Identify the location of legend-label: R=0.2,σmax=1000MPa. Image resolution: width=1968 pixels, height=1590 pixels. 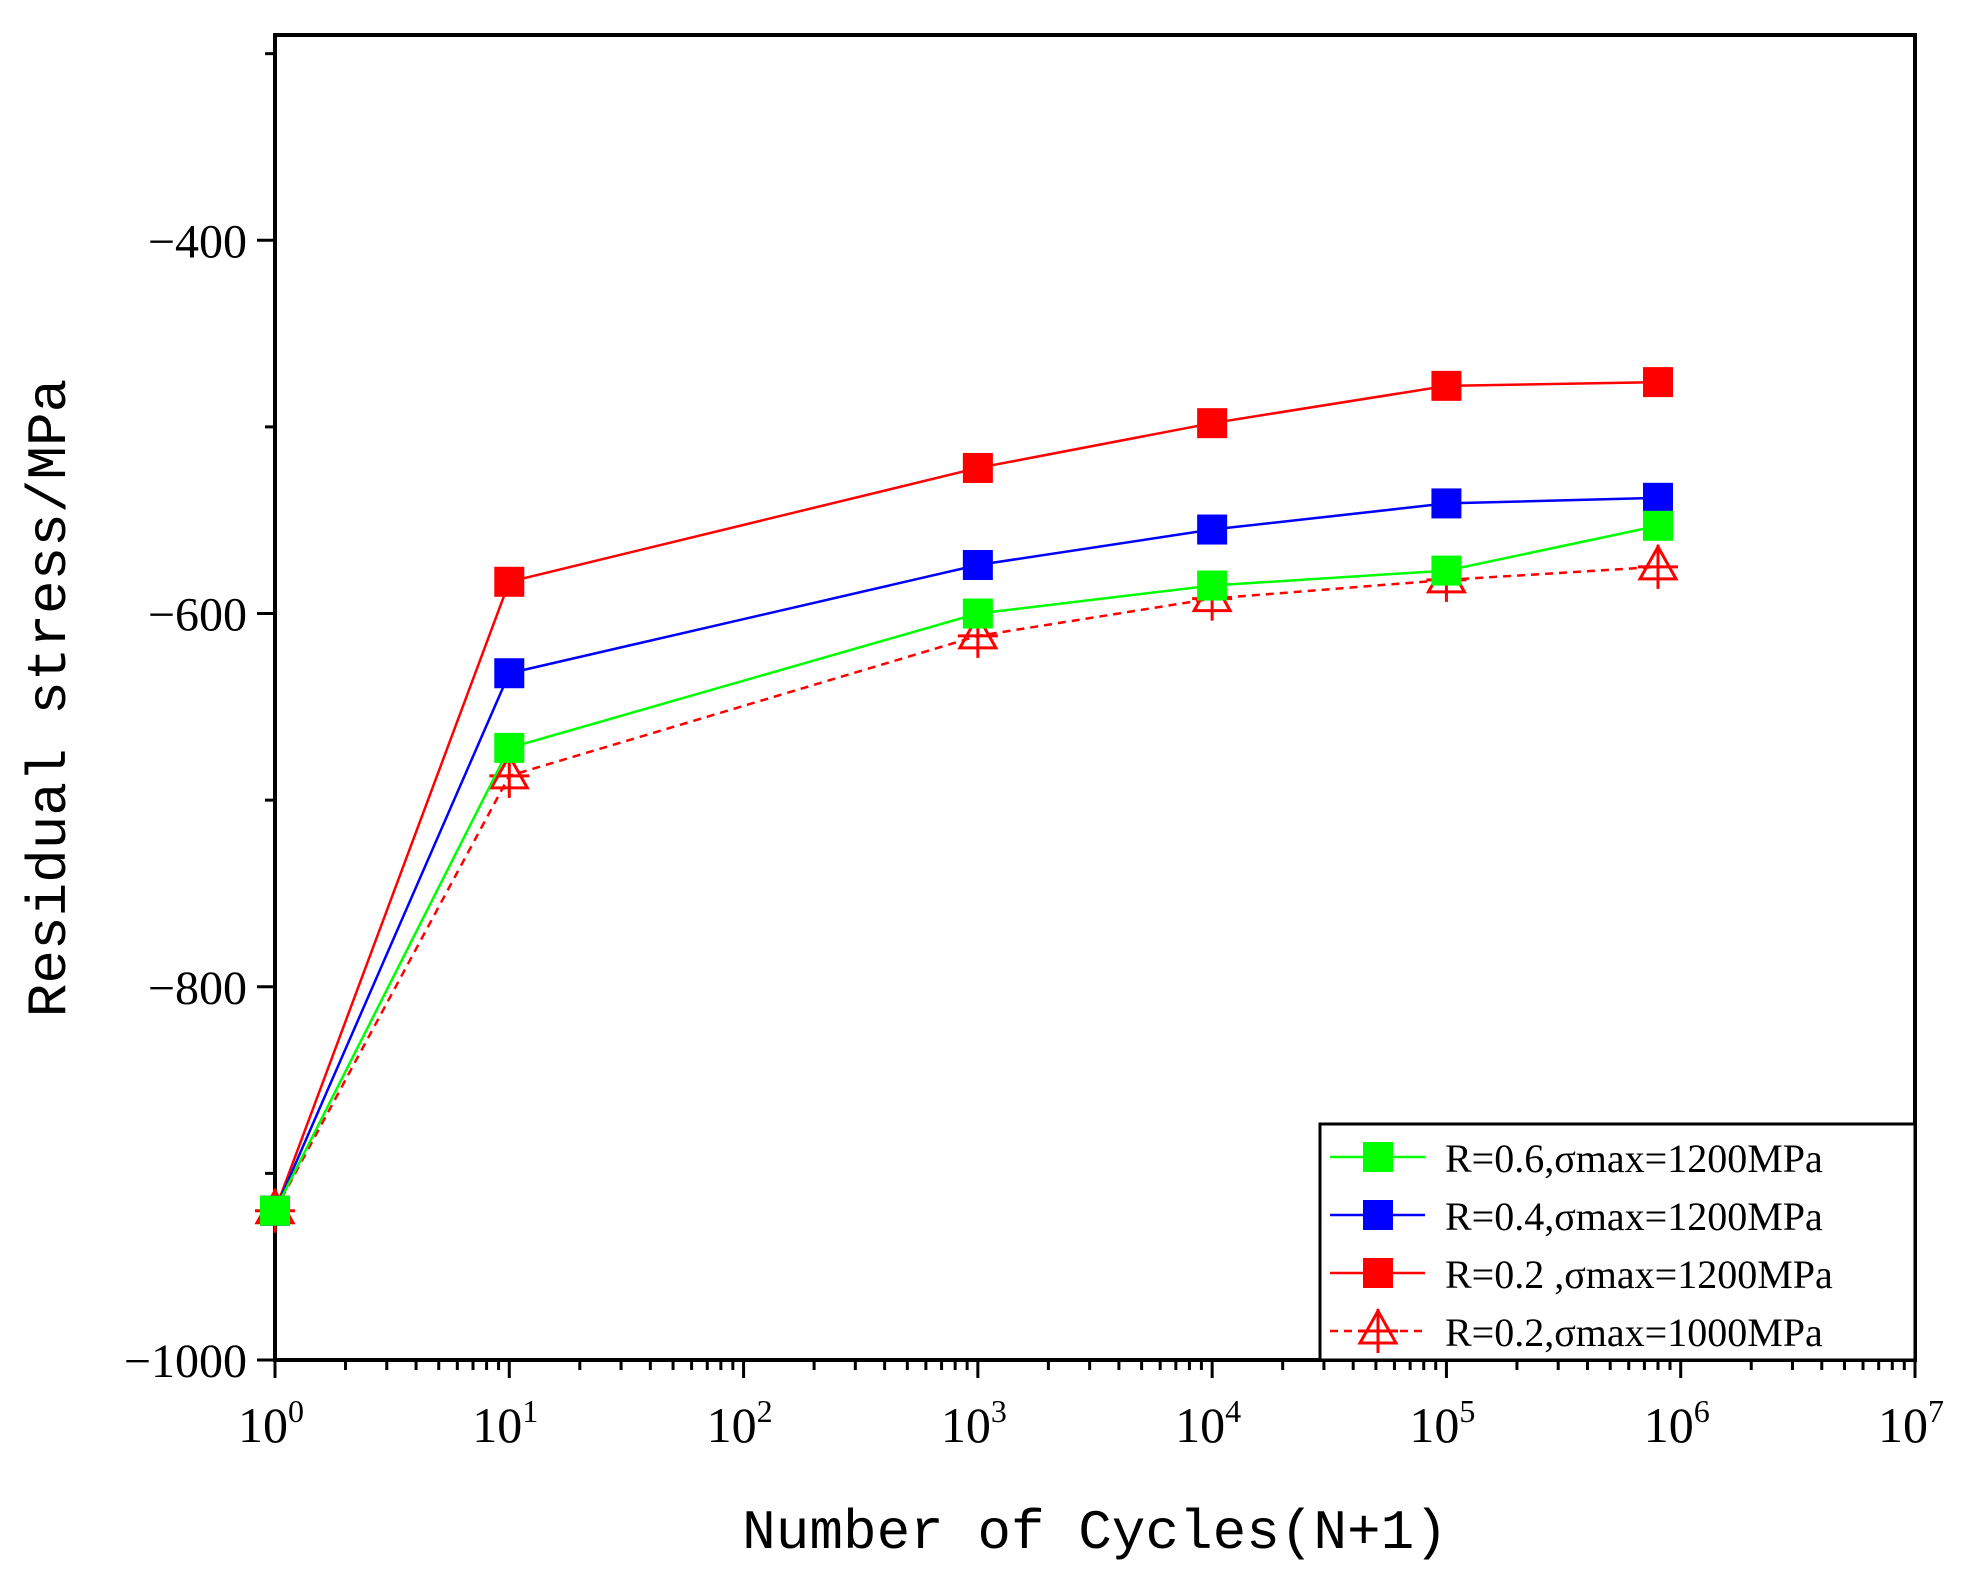
(1634, 1332).